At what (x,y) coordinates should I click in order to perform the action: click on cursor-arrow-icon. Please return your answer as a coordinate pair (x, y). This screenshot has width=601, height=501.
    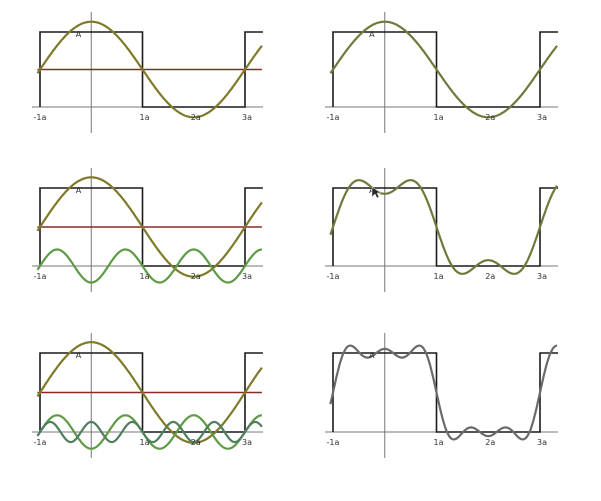
    Looking at the image, I should click on (376, 192).